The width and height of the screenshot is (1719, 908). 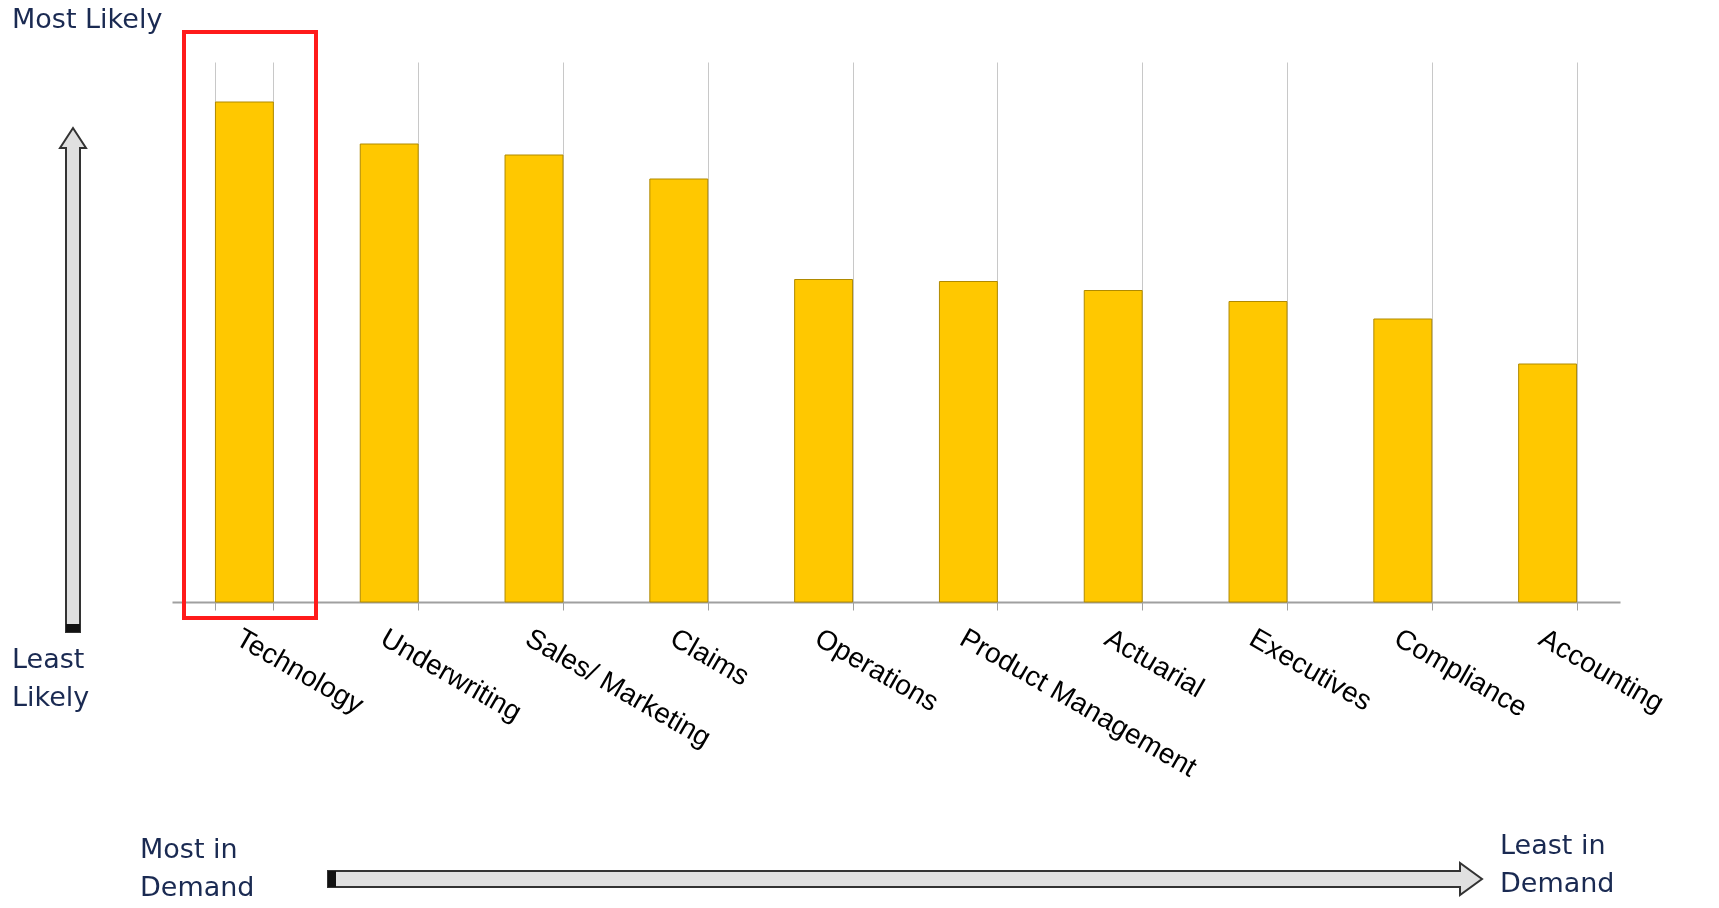 What do you see at coordinates (197, 868) in the screenshot?
I see `text: Most in Demand` at bounding box center [197, 868].